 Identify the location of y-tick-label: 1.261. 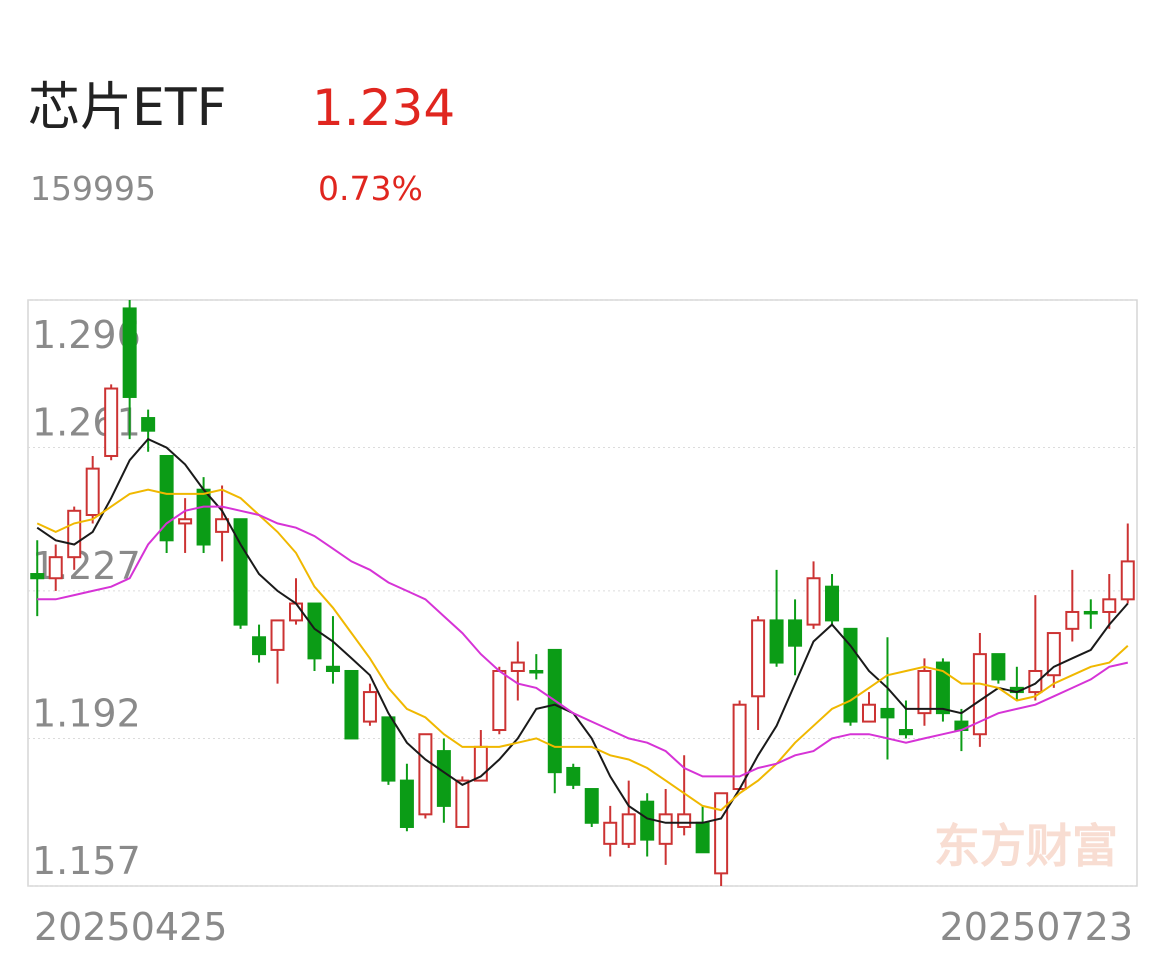
(86, 423).